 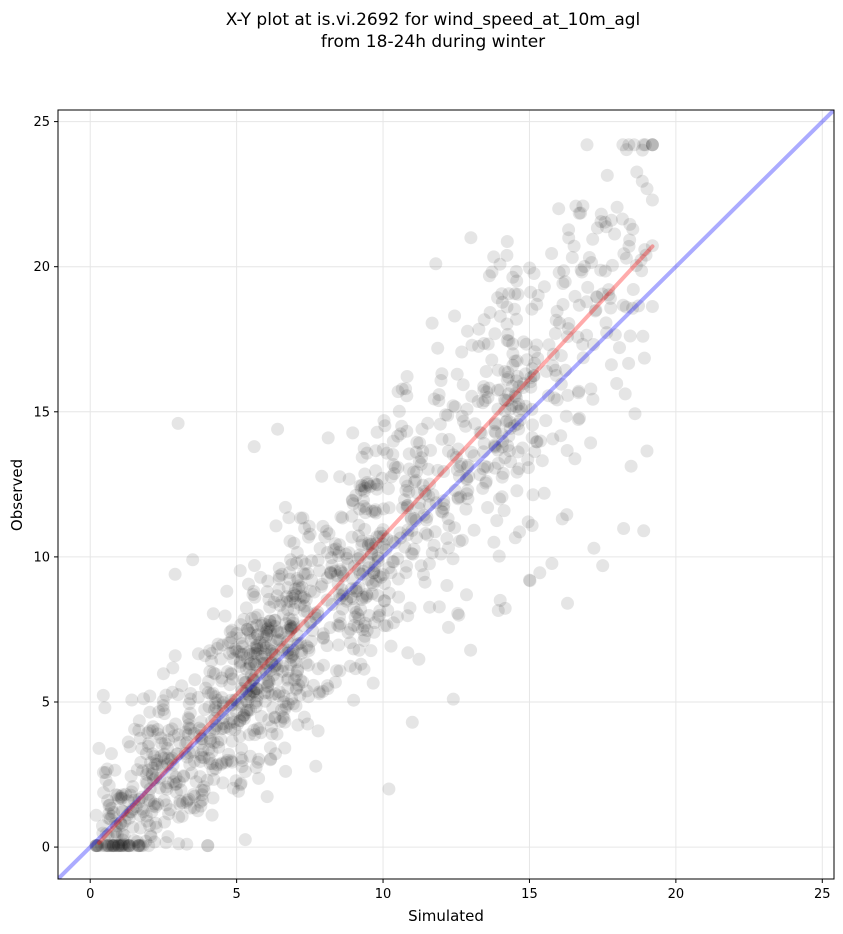 I want to click on chart-title-line-2: from 18-24h during winter, so click(x=433, y=42).